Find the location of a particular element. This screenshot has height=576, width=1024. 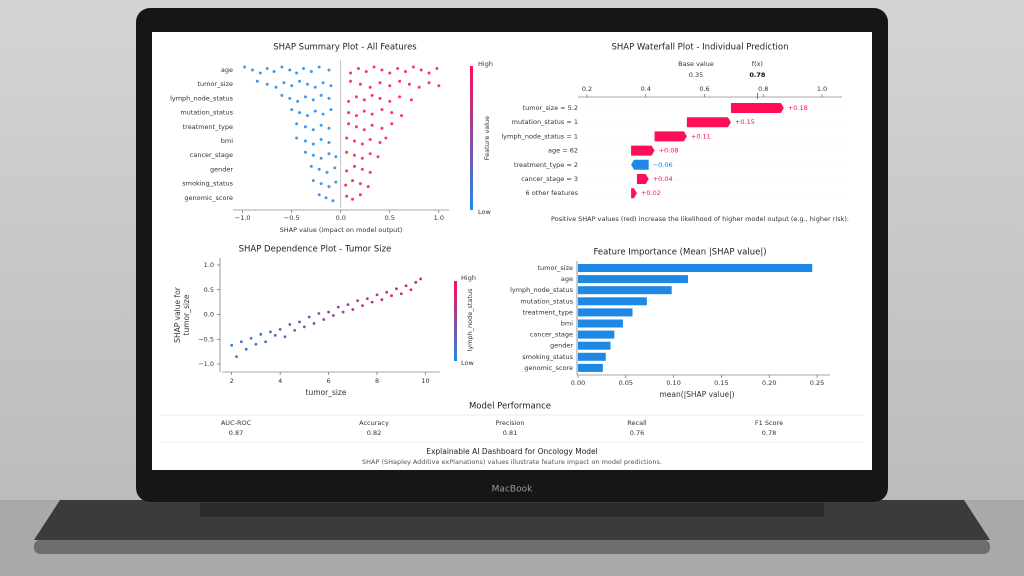

x-tick-label: 0.00 is located at coordinates (578, 383).